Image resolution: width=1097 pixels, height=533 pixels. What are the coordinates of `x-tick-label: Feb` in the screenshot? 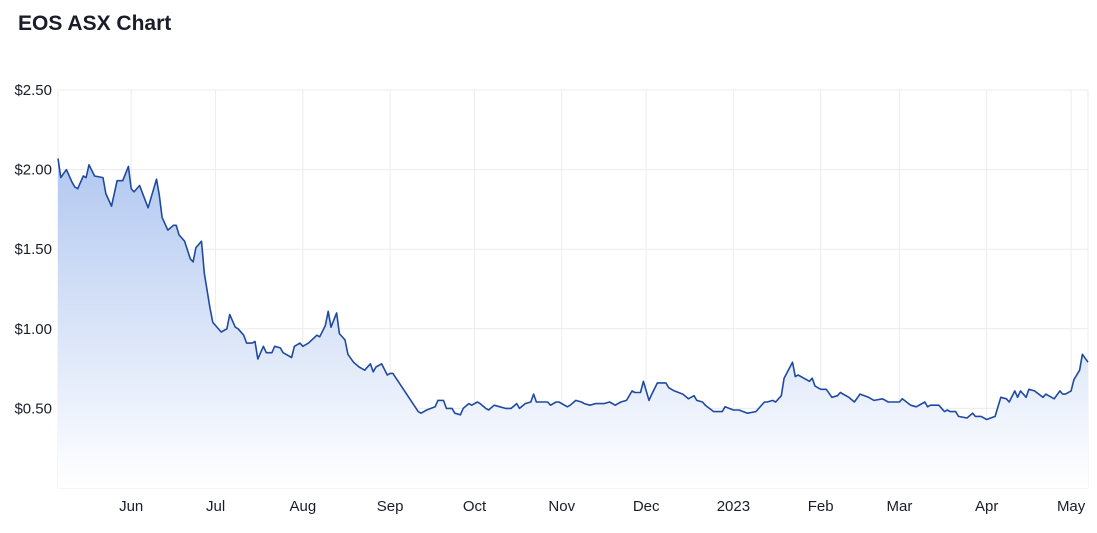 It's located at (821, 506).